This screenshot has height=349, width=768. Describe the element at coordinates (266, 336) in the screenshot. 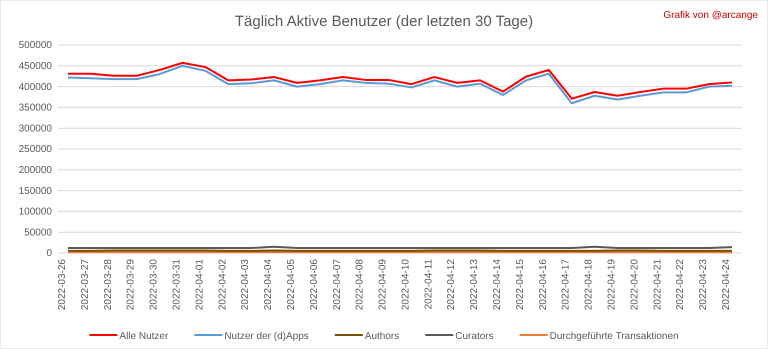

I see `legend-label: Nutzer der (d)Apps` at that location.